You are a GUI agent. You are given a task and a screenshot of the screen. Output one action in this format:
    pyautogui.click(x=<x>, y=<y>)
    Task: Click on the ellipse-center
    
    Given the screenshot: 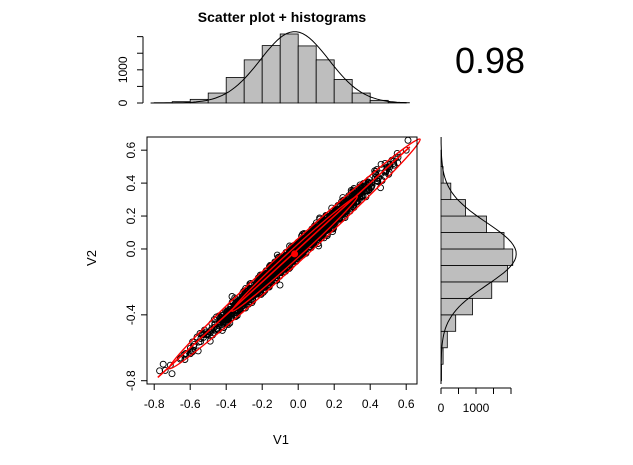 What is the action you would take?
    pyautogui.click(x=295, y=254)
    